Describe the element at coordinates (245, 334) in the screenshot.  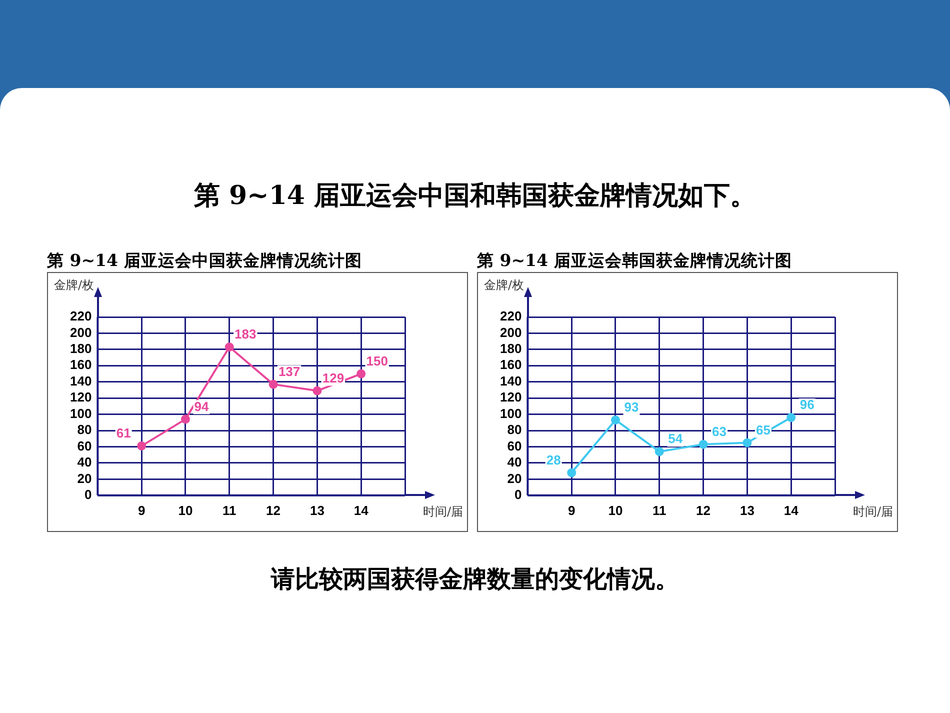
I see `data-label: 183` at that location.